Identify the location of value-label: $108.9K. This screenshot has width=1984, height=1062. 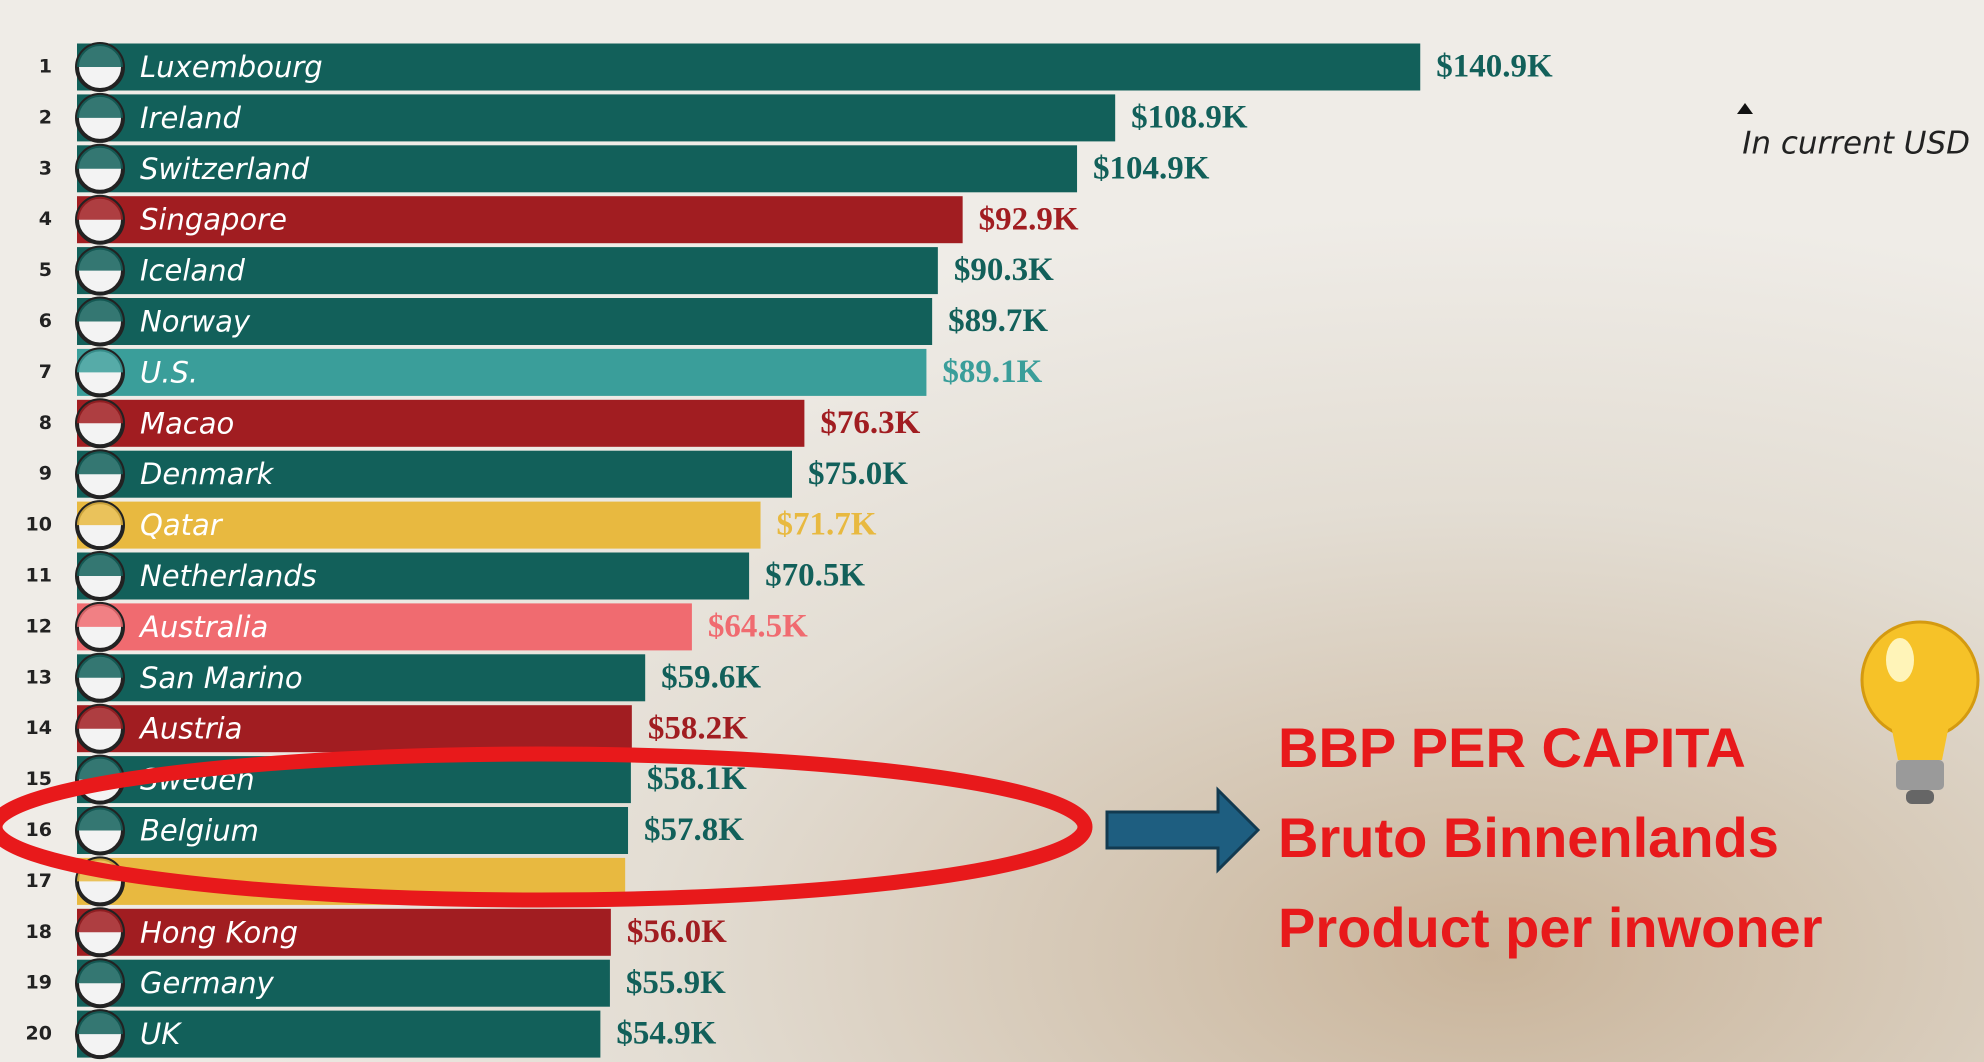
(1189, 117).